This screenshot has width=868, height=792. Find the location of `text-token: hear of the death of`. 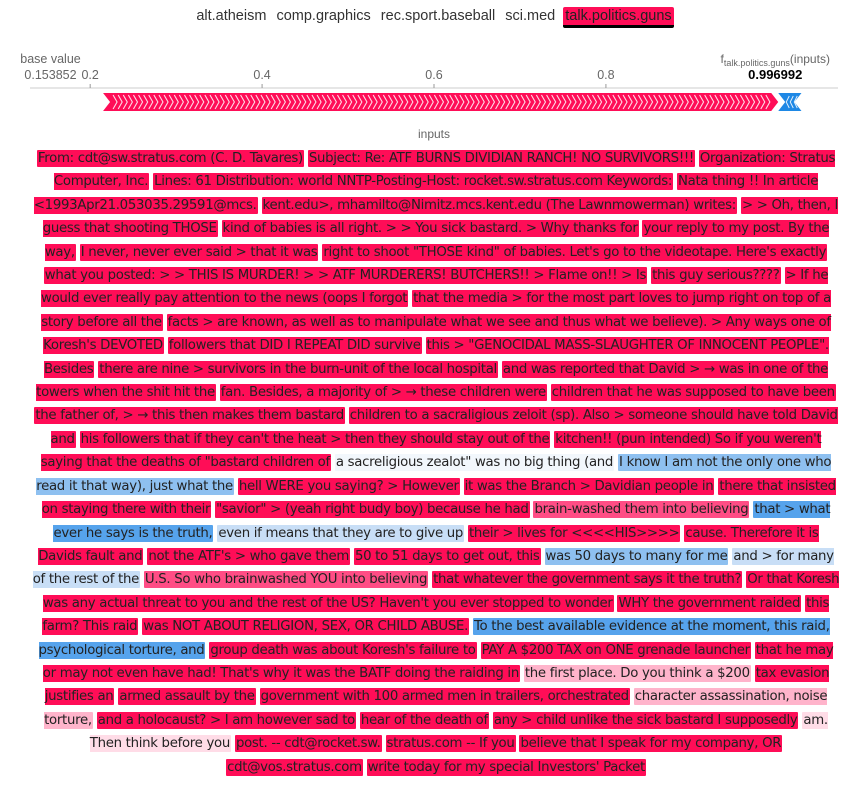

text-token: hear of the death of is located at coordinates (424, 720).